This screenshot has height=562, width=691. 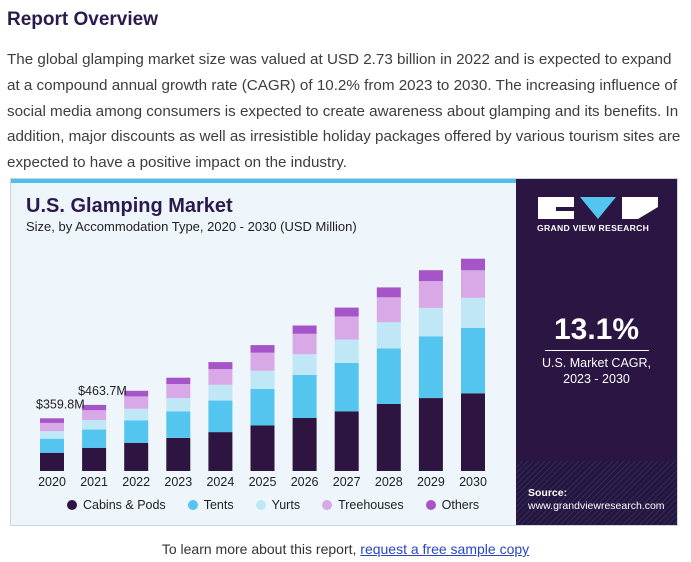 I want to click on x-tick-label-2022: 2022, so click(x=136, y=482).